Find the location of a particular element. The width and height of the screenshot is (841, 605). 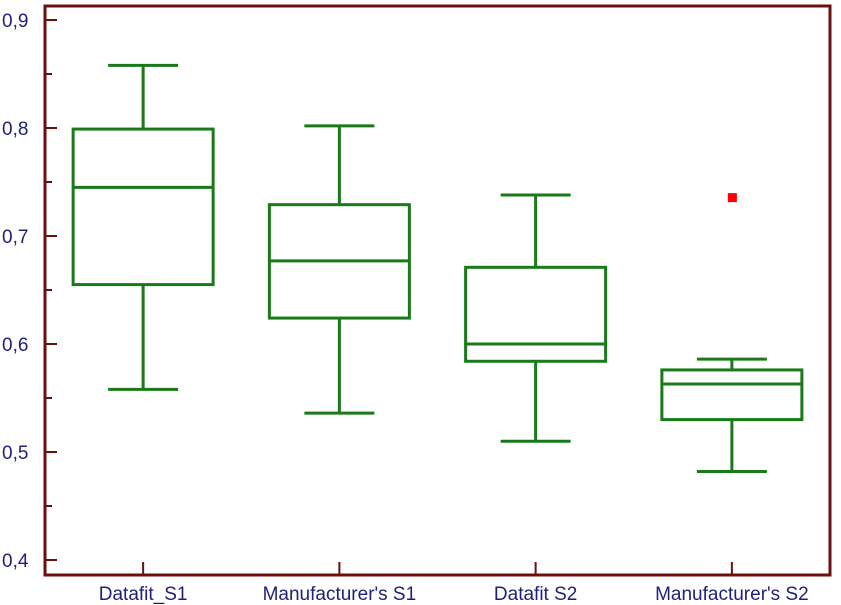

y-tick-label: 0,8 is located at coordinates (15, 129).